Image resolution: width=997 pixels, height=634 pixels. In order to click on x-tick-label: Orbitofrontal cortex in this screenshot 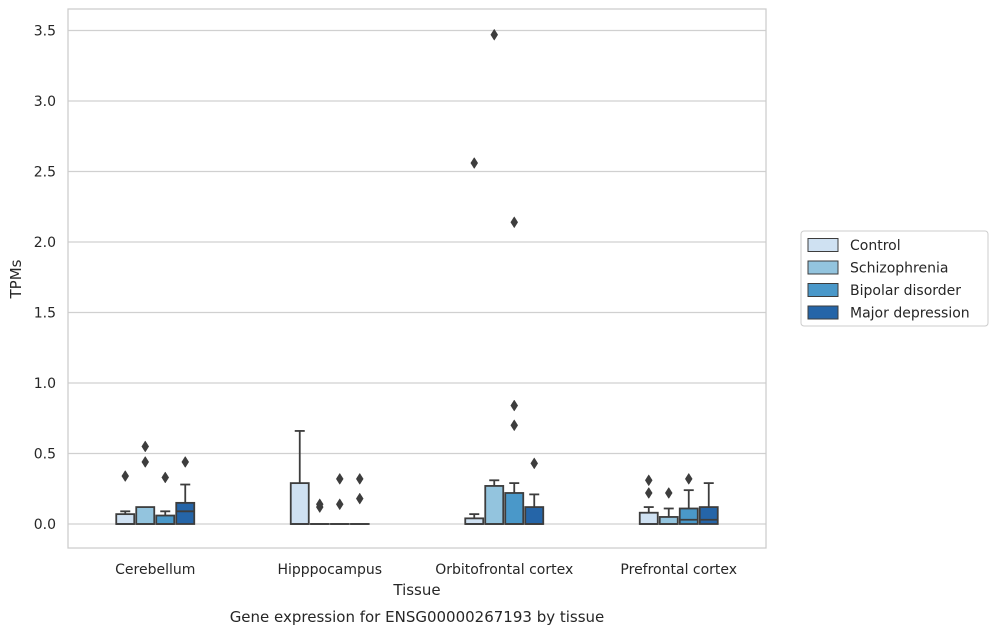, I will do `click(504, 570)`.